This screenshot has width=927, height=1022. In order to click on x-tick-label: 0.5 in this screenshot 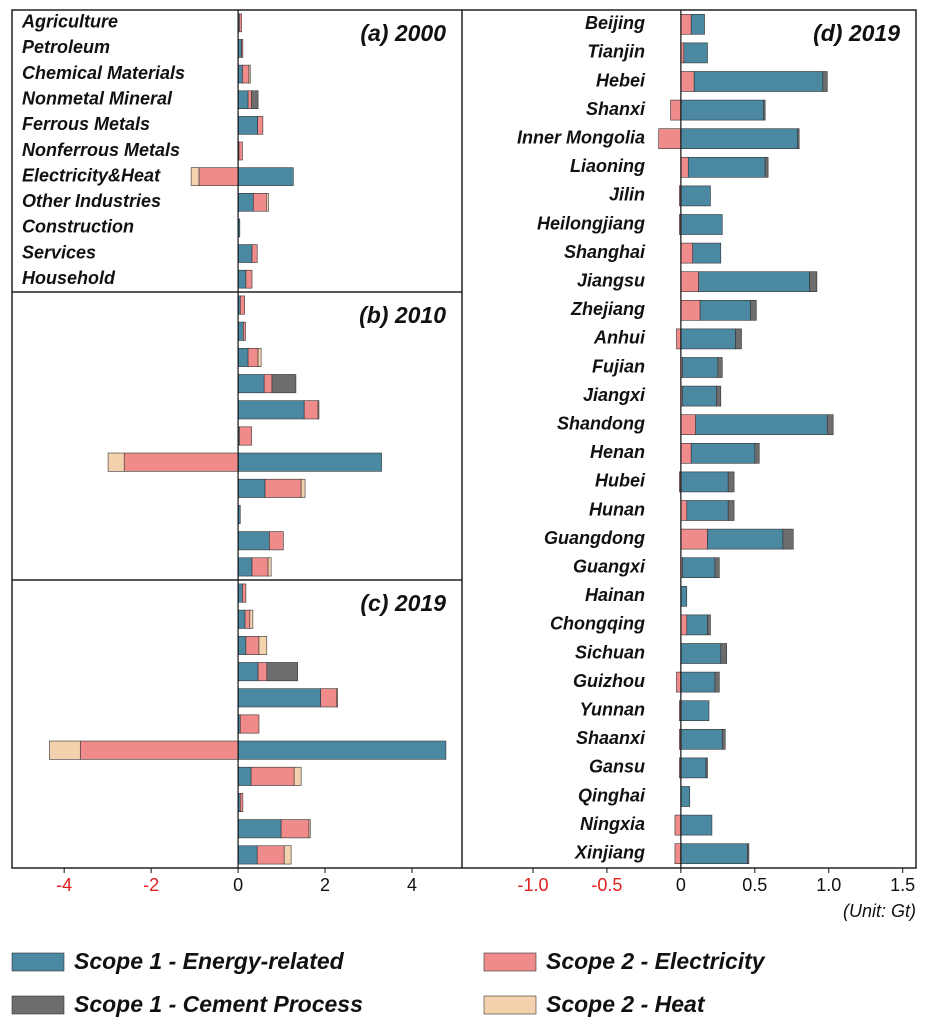, I will do `click(754, 885)`.